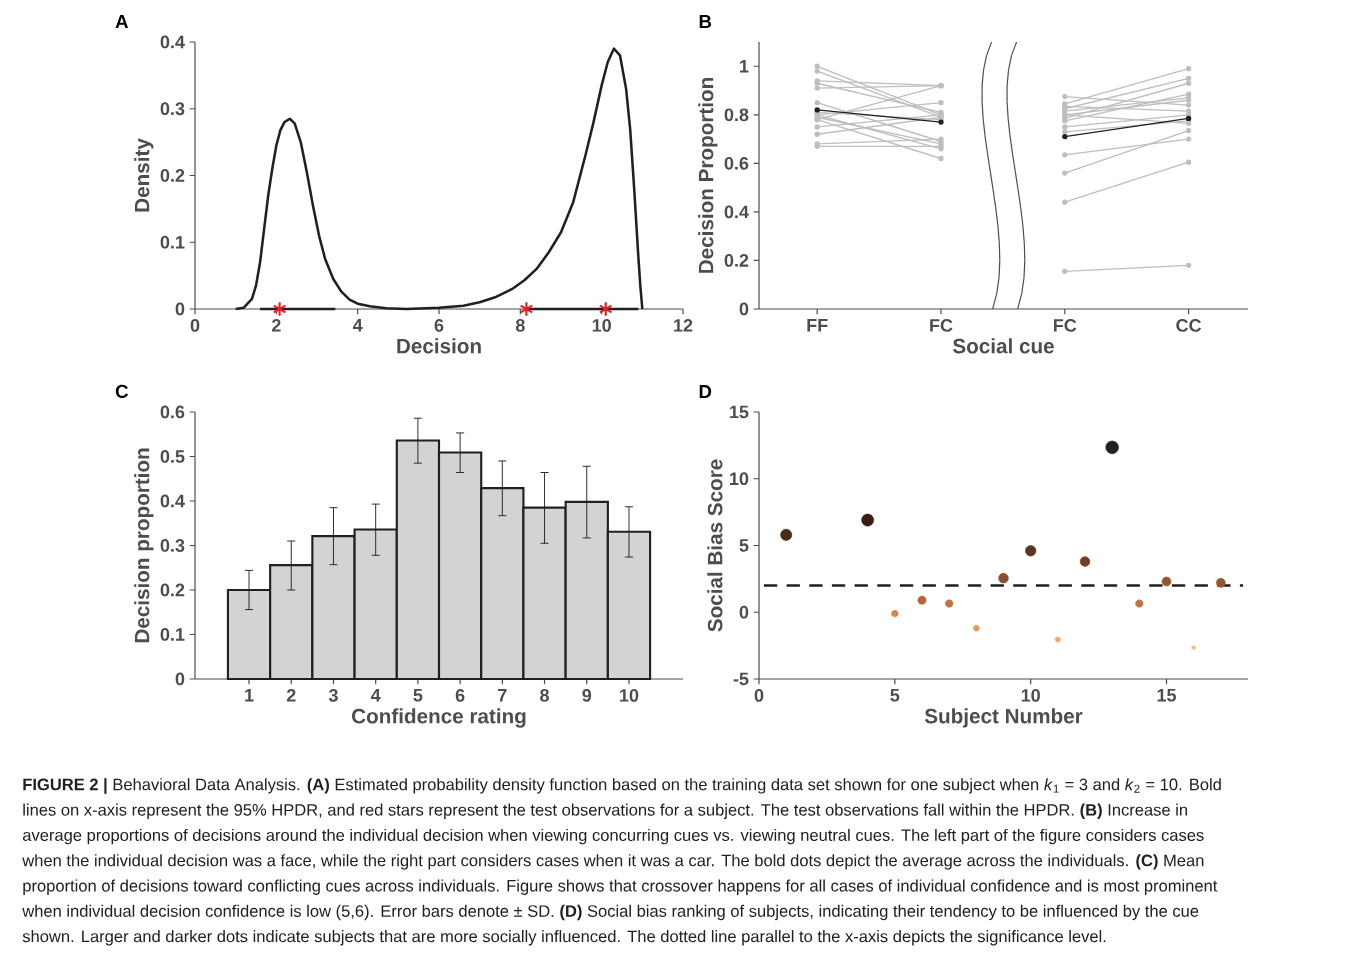 This screenshot has height=953, width=1360. I want to click on y-tick-label: 5, so click(744, 545).